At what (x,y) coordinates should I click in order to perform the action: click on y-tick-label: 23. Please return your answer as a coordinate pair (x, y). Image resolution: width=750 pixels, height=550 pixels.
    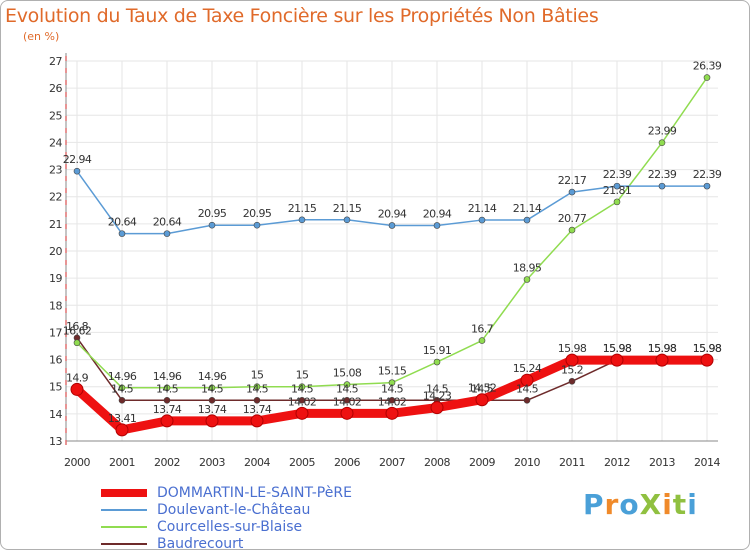
    Looking at the image, I should click on (55, 170).